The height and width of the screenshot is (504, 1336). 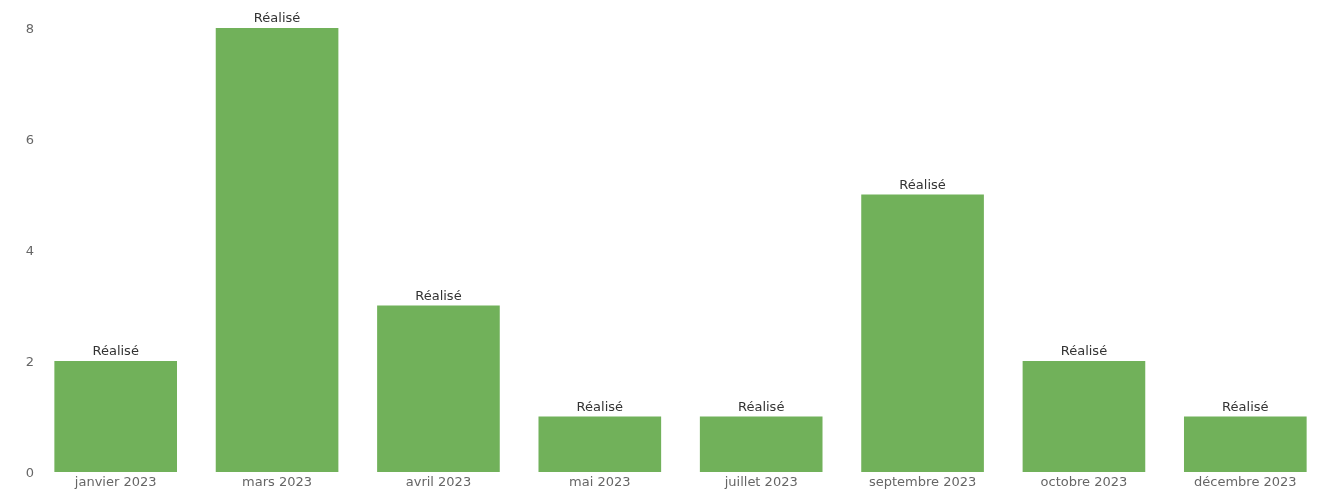 I want to click on y-tick-label: 4, so click(x=29, y=250).